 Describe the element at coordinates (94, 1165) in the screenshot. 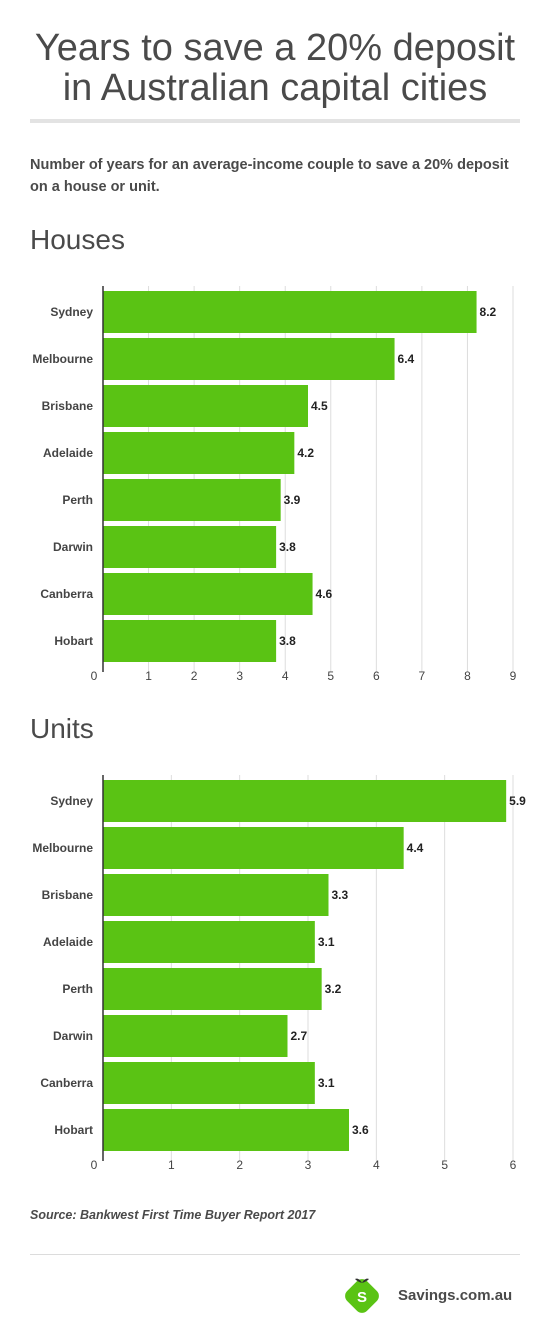

I see `units-x-tick-label: 0` at that location.